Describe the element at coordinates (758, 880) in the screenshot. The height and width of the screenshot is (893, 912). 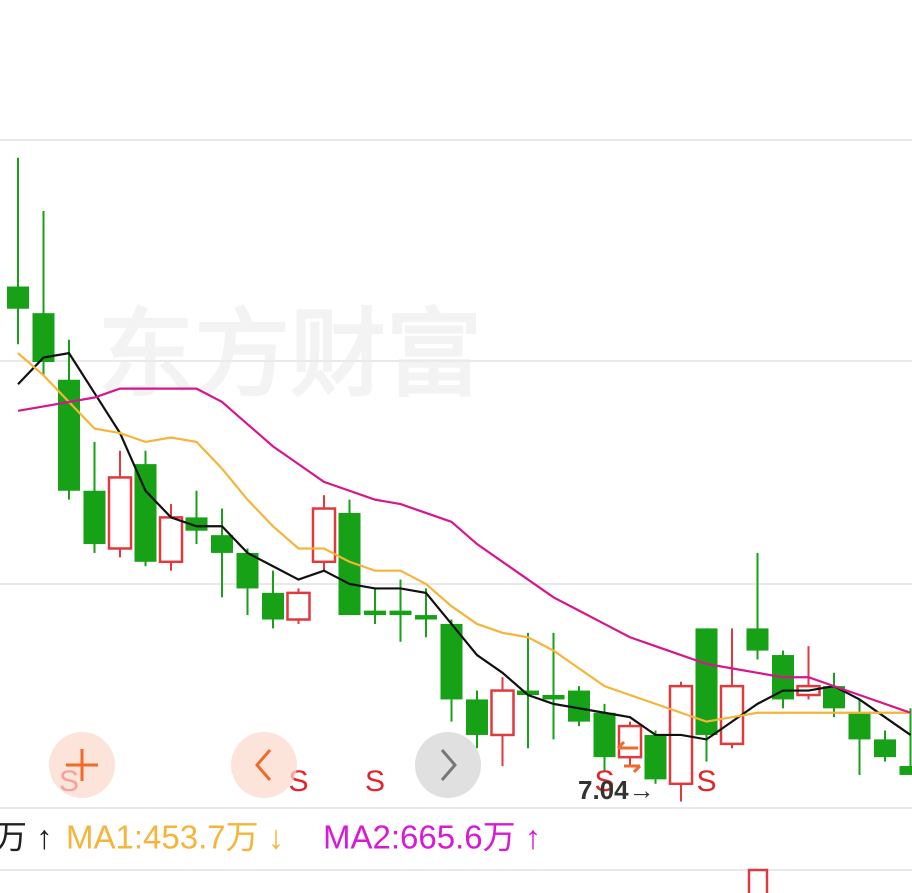
I see `volume-bar-partial` at that location.